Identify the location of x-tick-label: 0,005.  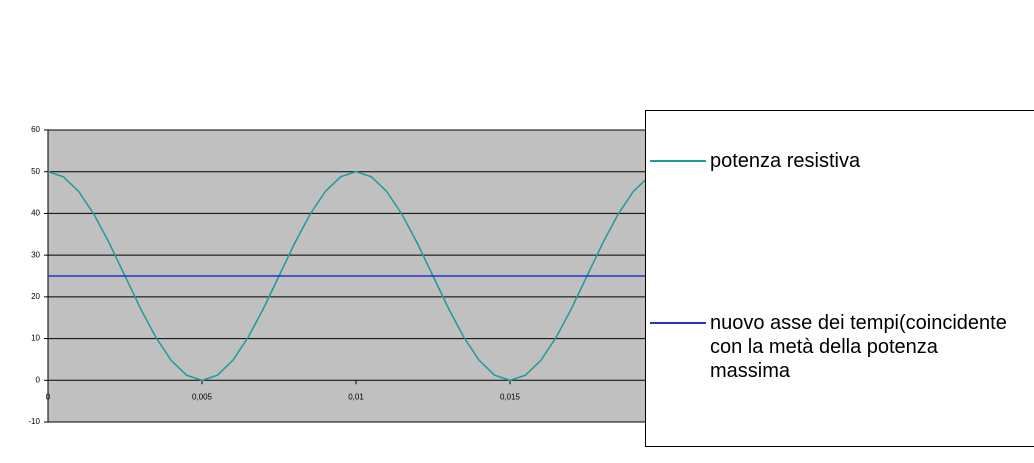
(202, 396).